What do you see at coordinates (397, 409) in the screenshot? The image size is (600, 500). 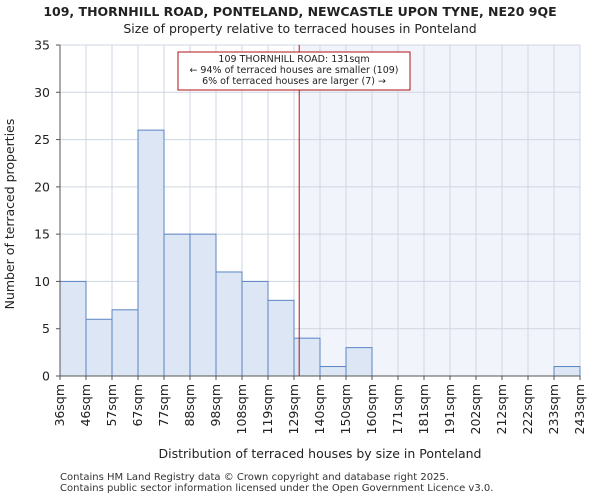 I see `x-tick-label: 171sqm` at bounding box center [397, 409].